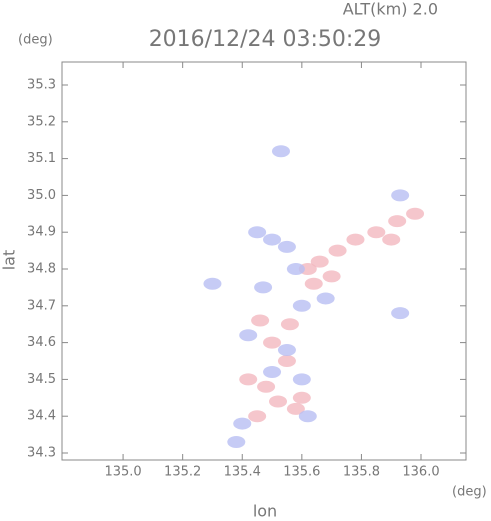 Image resolution: width=491 pixels, height=521 pixels. I want to click on y-tick-label: 34.8, so click(41, 269).